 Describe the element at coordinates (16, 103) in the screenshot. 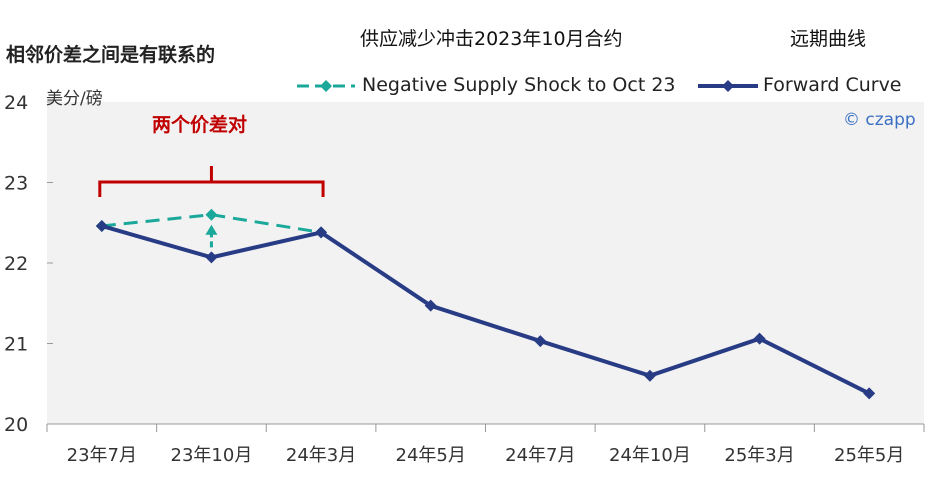

I see `y-tick-label: 24` at that location.